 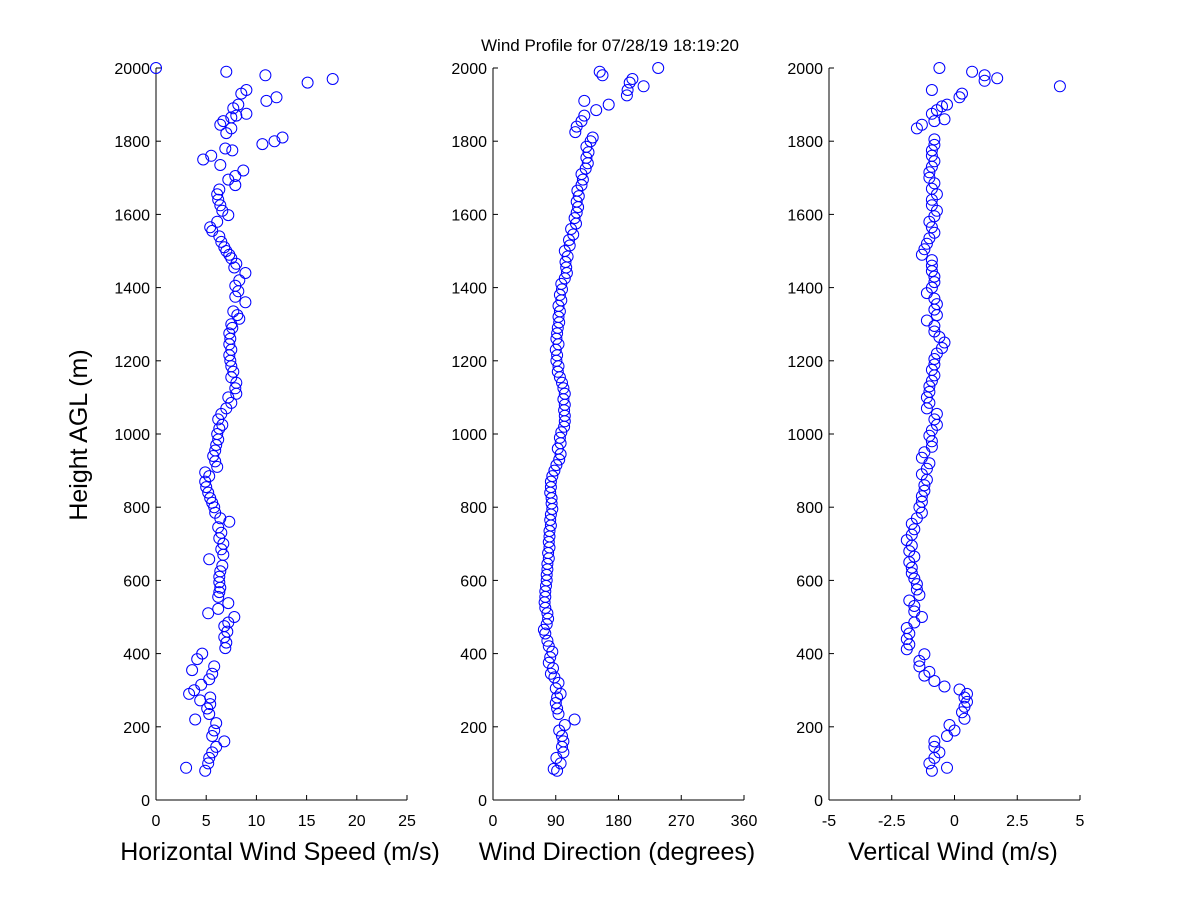 What do you see at coordinates (156, 821) in the screenshot?
I see `horizontal-wind-speed-x-tick-label: 0` at bounding box center [156, 821].